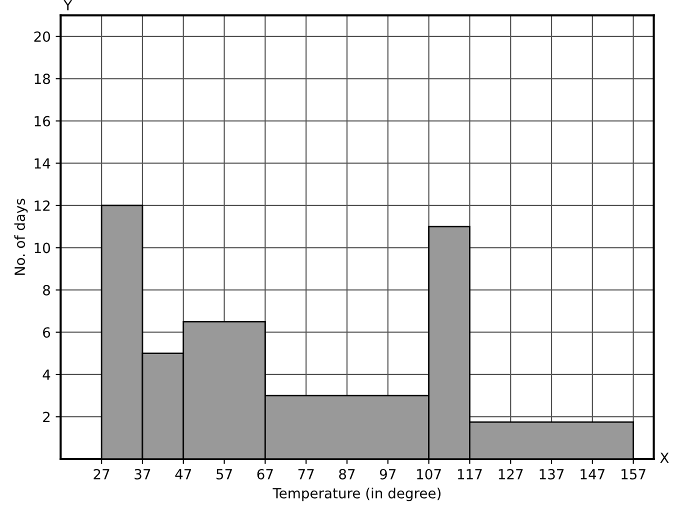 The height and width of the screenshot is (510, 674). Describe the element at coordinates (510, 474) in the screenshot. I see `x-tick-label: 127` at that location.